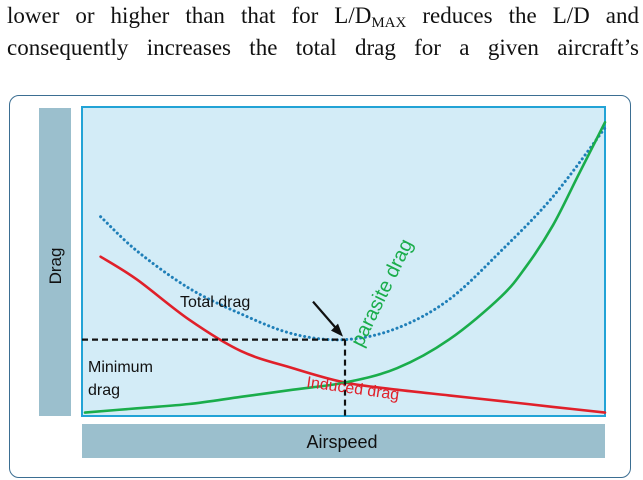 The height and width of the screenshot is (480, 643). What do you see at coordinates (326, 316) in the screenshot?
I see `total-drag-arrow` at bounding box center [326, 316].